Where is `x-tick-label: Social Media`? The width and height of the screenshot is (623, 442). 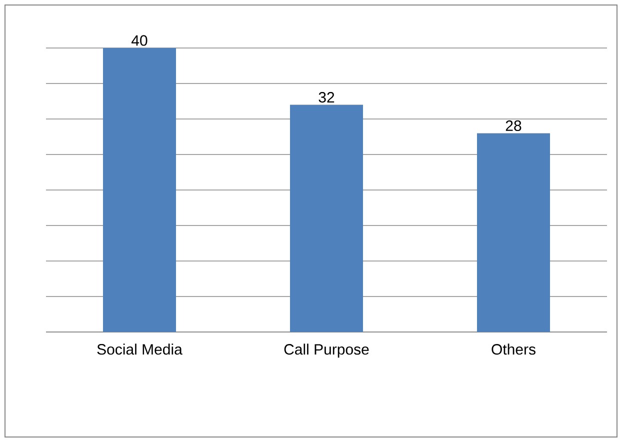 x-tick-label: Social Media is located at coordinates (139, 349).